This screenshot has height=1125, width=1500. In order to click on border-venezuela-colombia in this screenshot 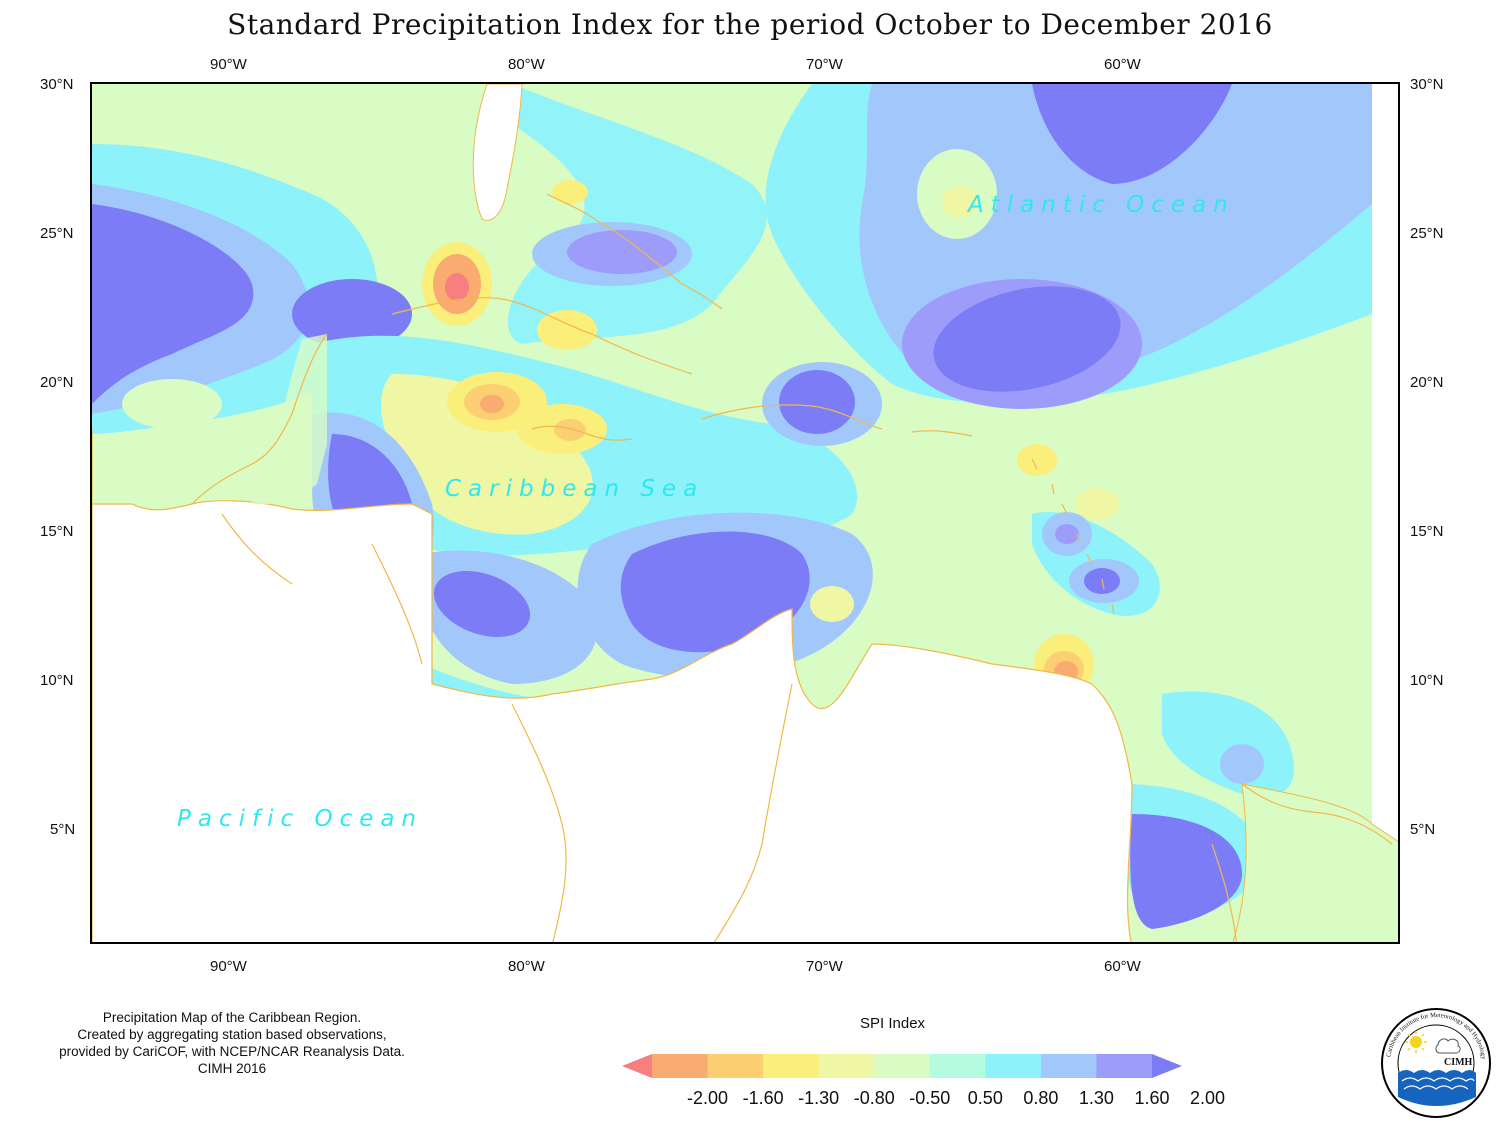, I will do `click(753, 812)`.